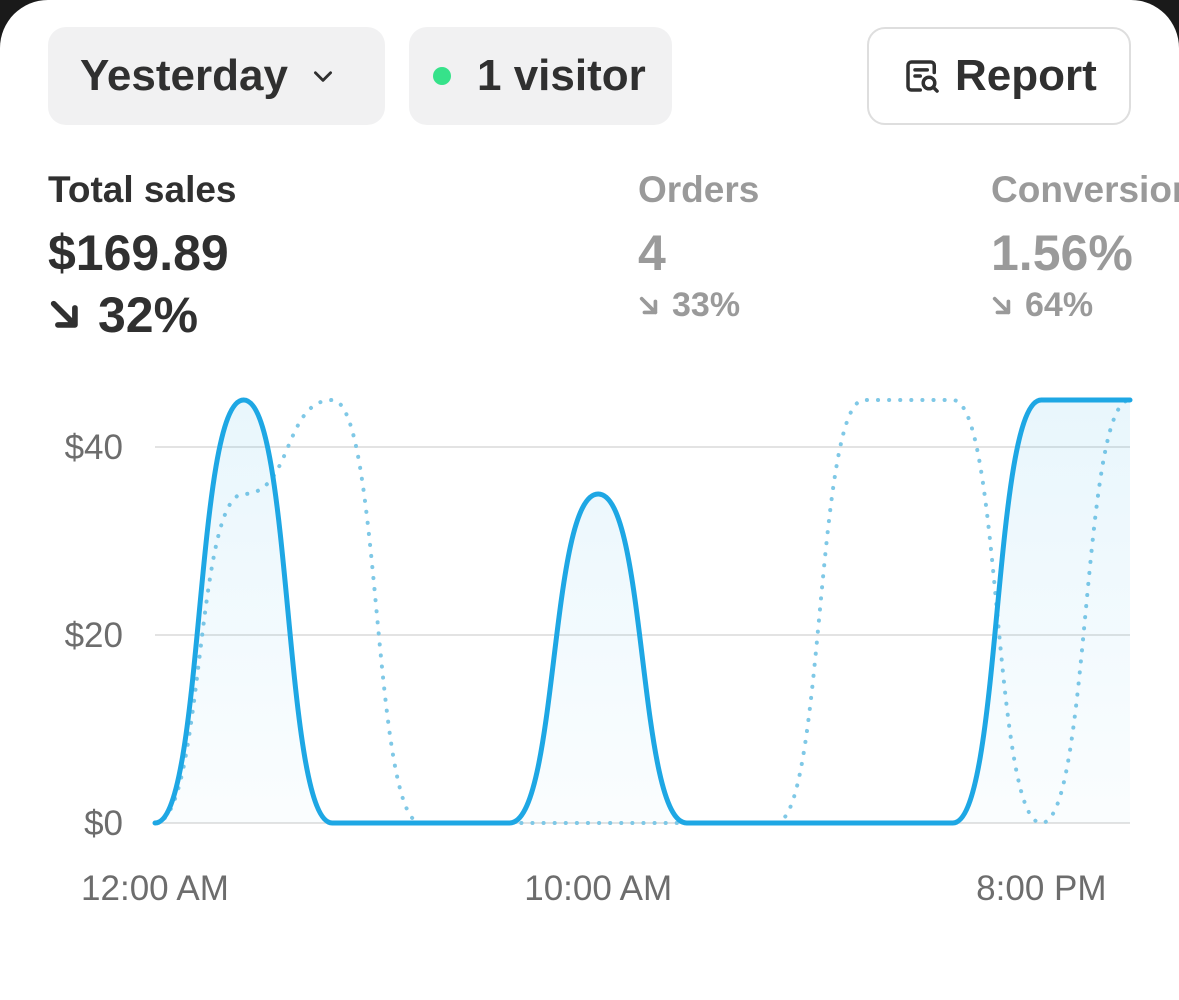 The width and height of the screenshot is (1179, 1000). Describe the element at coordinates (598, 888) in the screenshot. I see `x-tick-label: 10:00 AM` at that location.